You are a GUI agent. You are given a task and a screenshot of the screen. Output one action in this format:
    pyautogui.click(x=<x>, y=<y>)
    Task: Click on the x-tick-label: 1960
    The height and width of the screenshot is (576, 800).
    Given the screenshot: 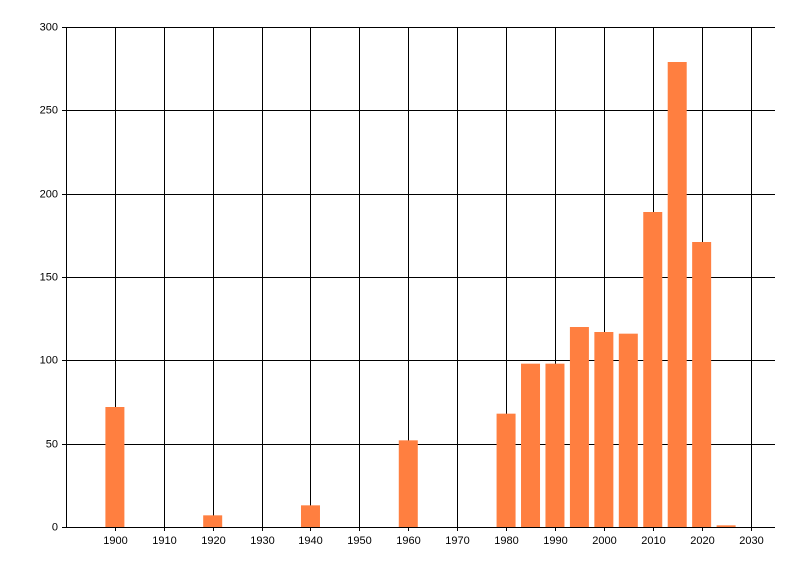 What is the action you would take?
    pyautogui.click(x=408, y=541)
    